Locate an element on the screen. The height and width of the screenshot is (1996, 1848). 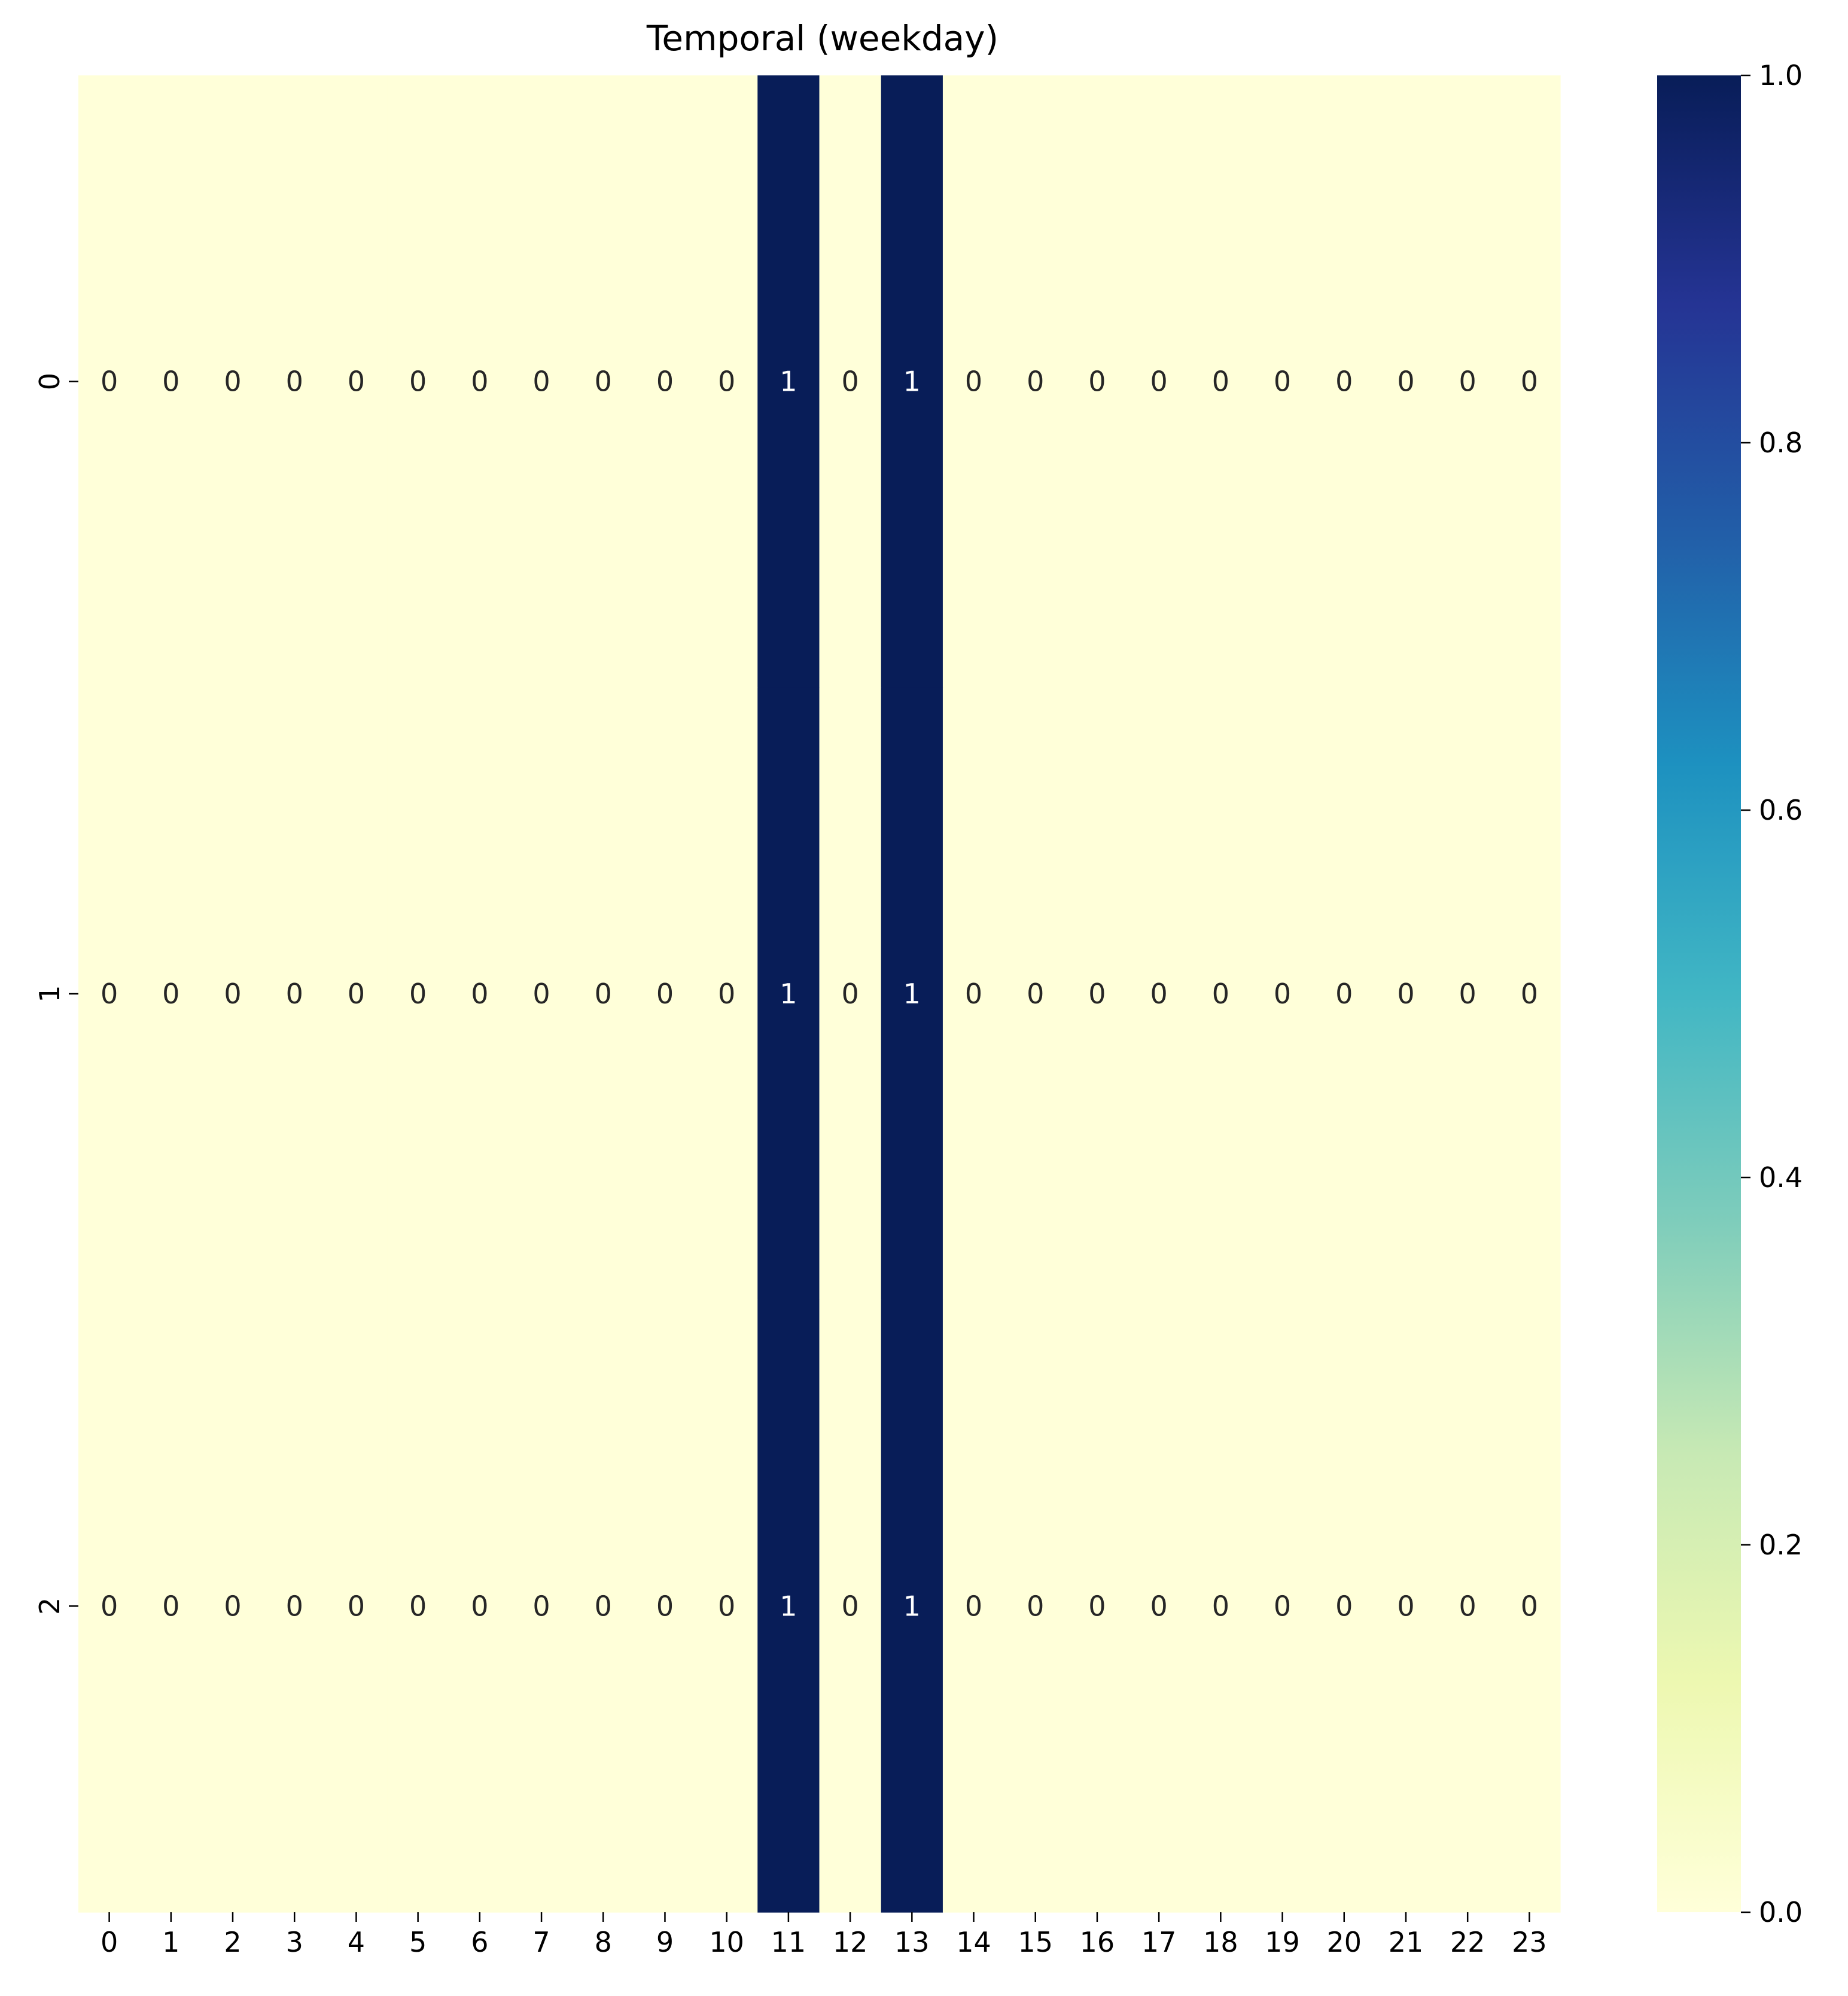
heatmap-cell-r2-c19 is located at coordinates (1282, 1606).